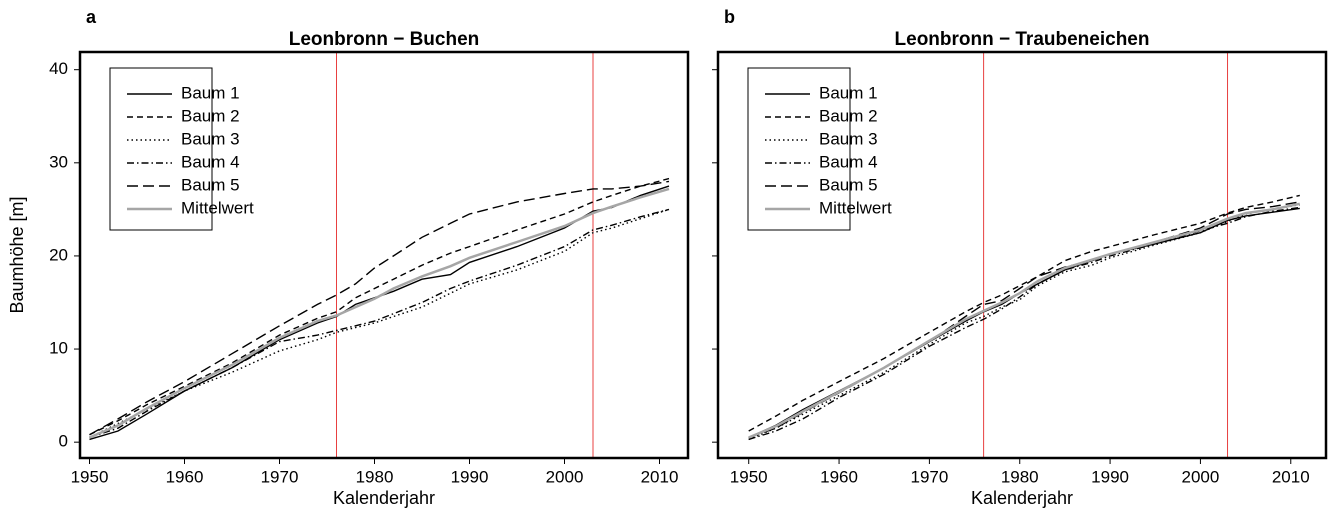 This screenshot has height=514, width=1329. I want to click on chart-title: Leonbronn − Buchen, so click(384, 39).